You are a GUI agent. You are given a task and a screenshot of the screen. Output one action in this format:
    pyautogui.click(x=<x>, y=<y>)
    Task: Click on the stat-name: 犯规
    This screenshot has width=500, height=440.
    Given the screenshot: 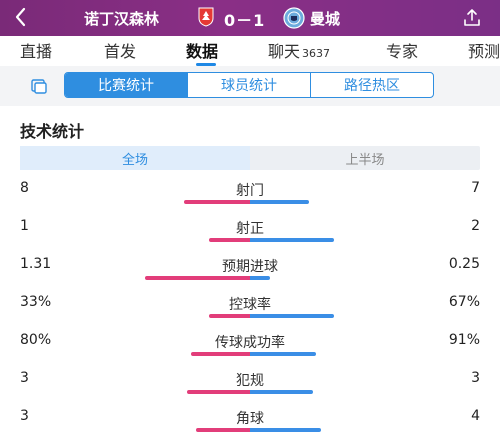 What is the action you would take?
    pyautogui.click(x=250, y=381)
    